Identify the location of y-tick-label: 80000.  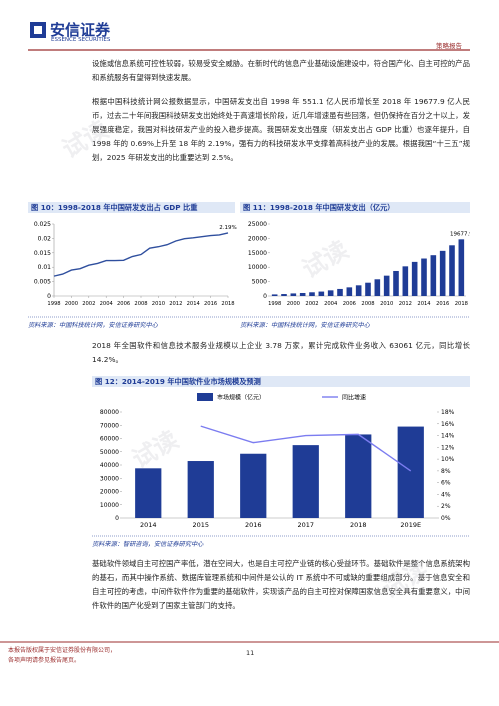
(109, 412).